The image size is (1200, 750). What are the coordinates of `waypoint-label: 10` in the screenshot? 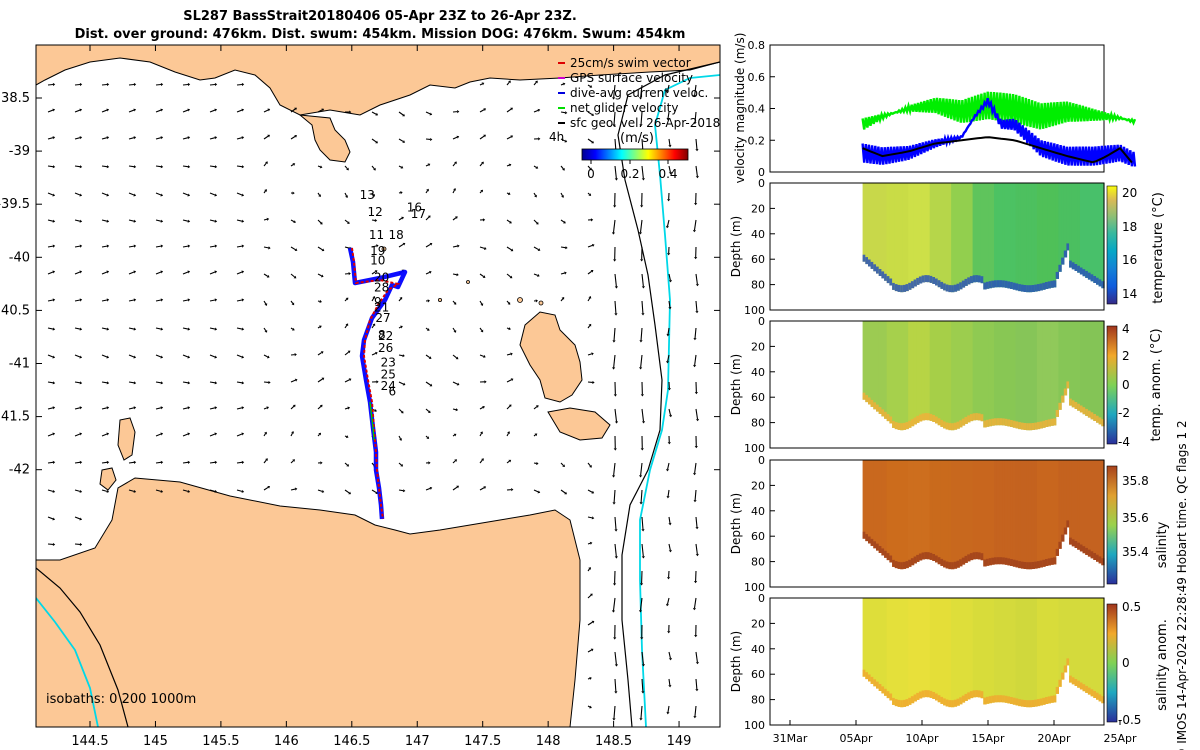 It's located at (377, 261).